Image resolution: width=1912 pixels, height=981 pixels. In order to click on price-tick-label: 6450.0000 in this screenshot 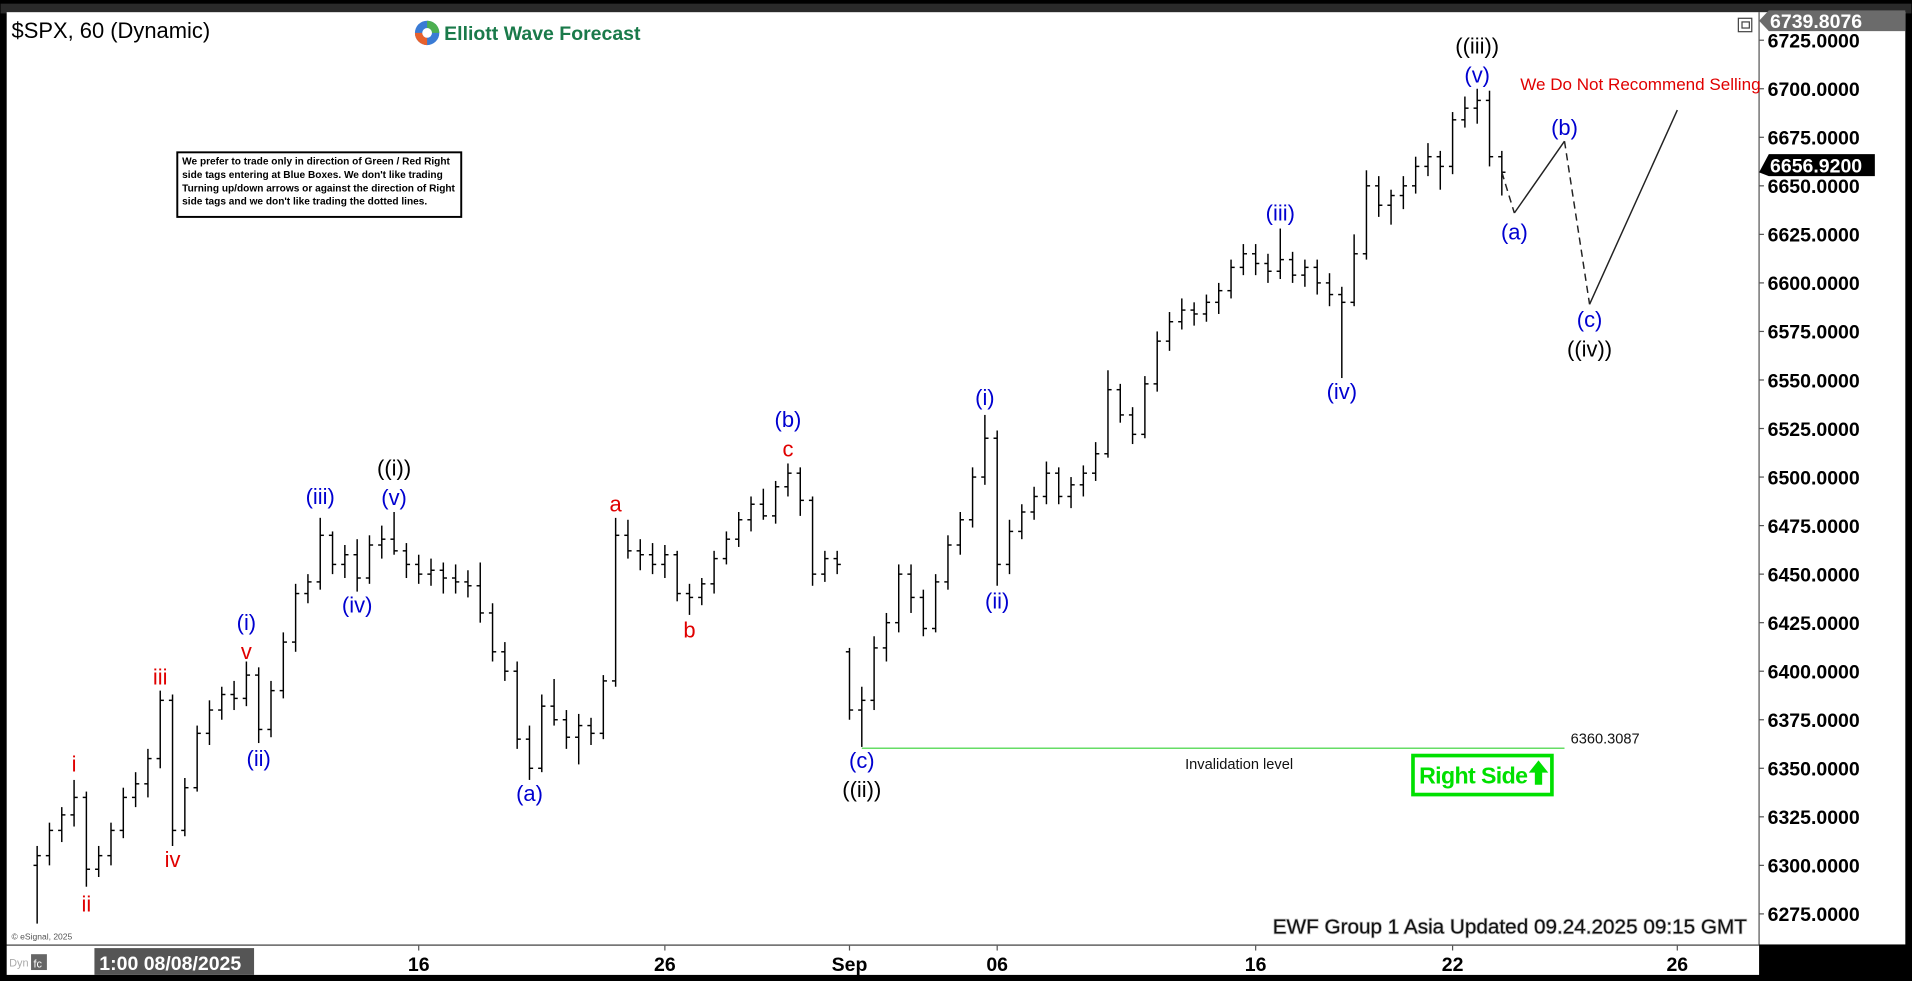, I will do `click(1814, 575)`.